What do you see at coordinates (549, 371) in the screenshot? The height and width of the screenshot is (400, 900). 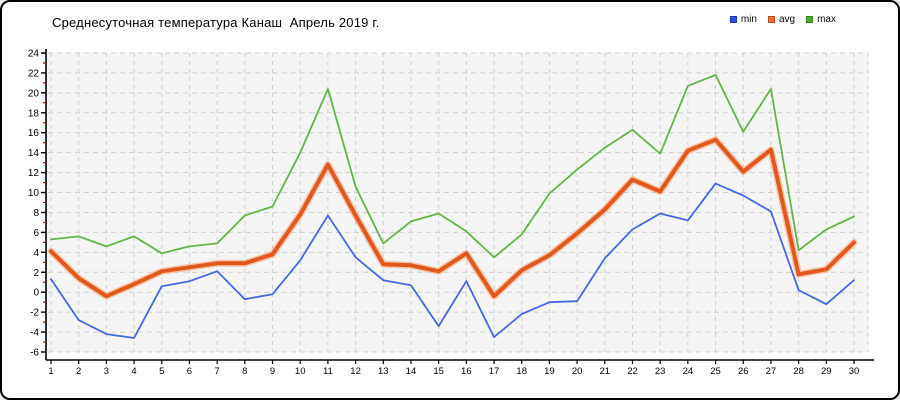 I see `svg-text: 19` at bounding box center [549, 371].